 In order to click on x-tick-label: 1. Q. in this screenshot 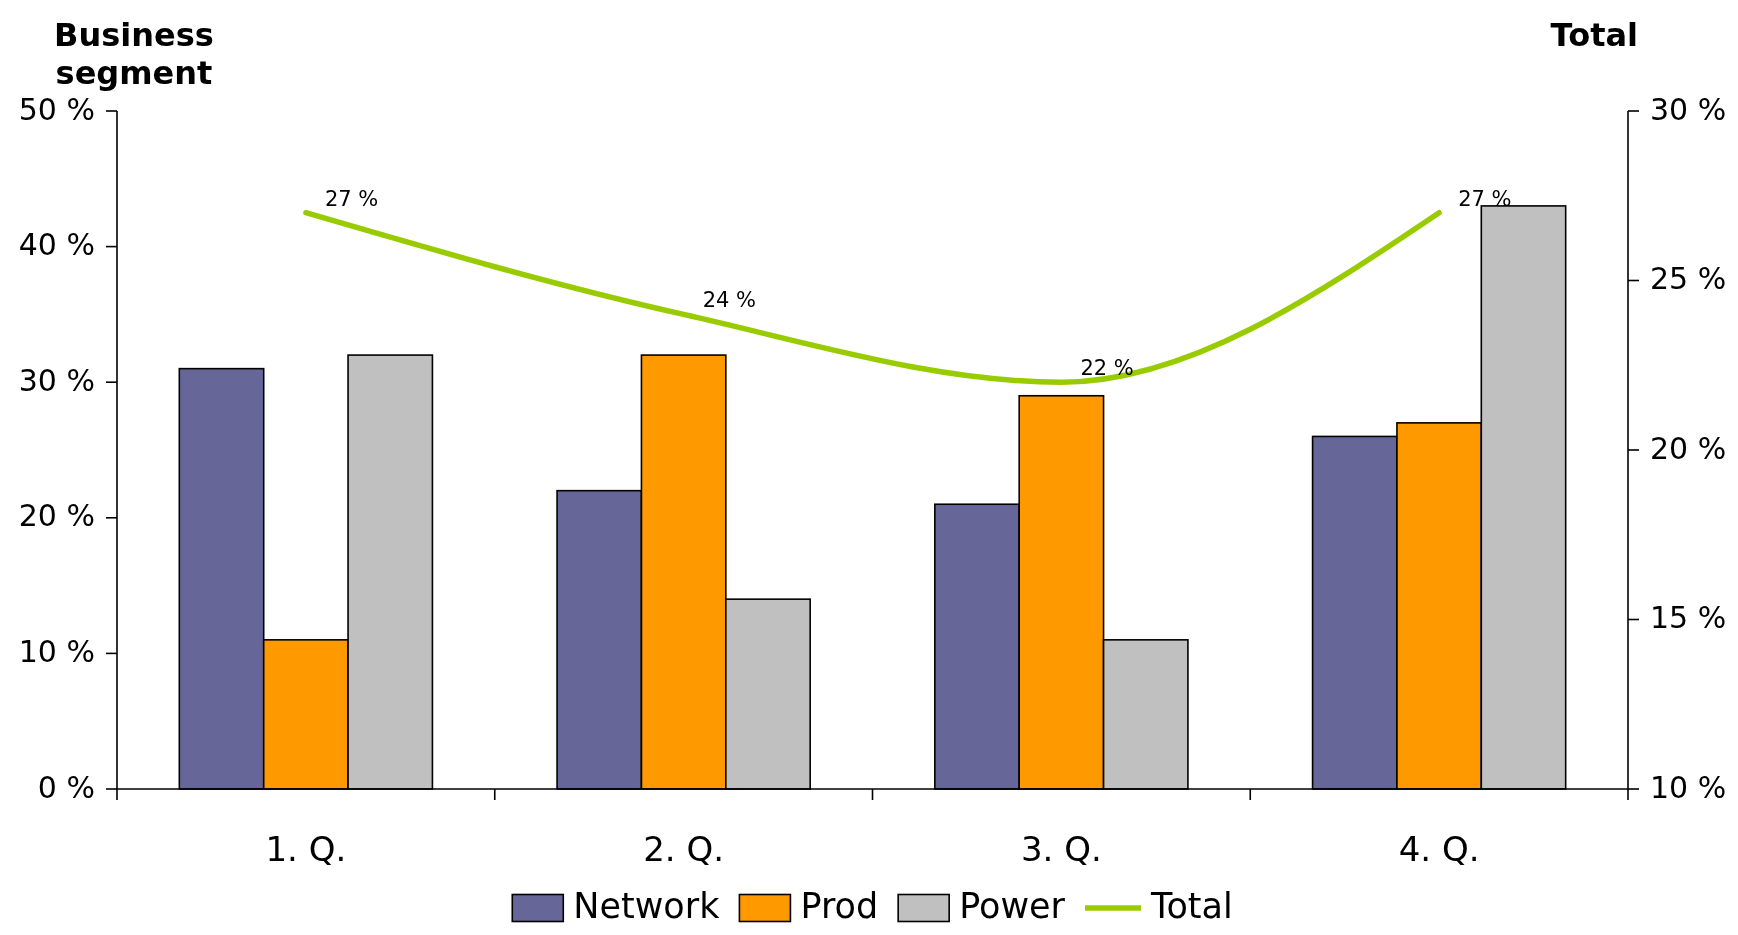, I will do `click(306, 849)`.